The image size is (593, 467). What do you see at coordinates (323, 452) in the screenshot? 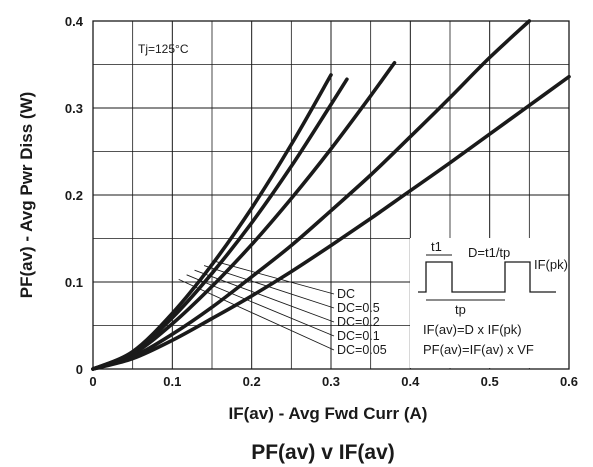
I see `chart-title: PF(av) v IF(av)` at bounding box center [323, 452].